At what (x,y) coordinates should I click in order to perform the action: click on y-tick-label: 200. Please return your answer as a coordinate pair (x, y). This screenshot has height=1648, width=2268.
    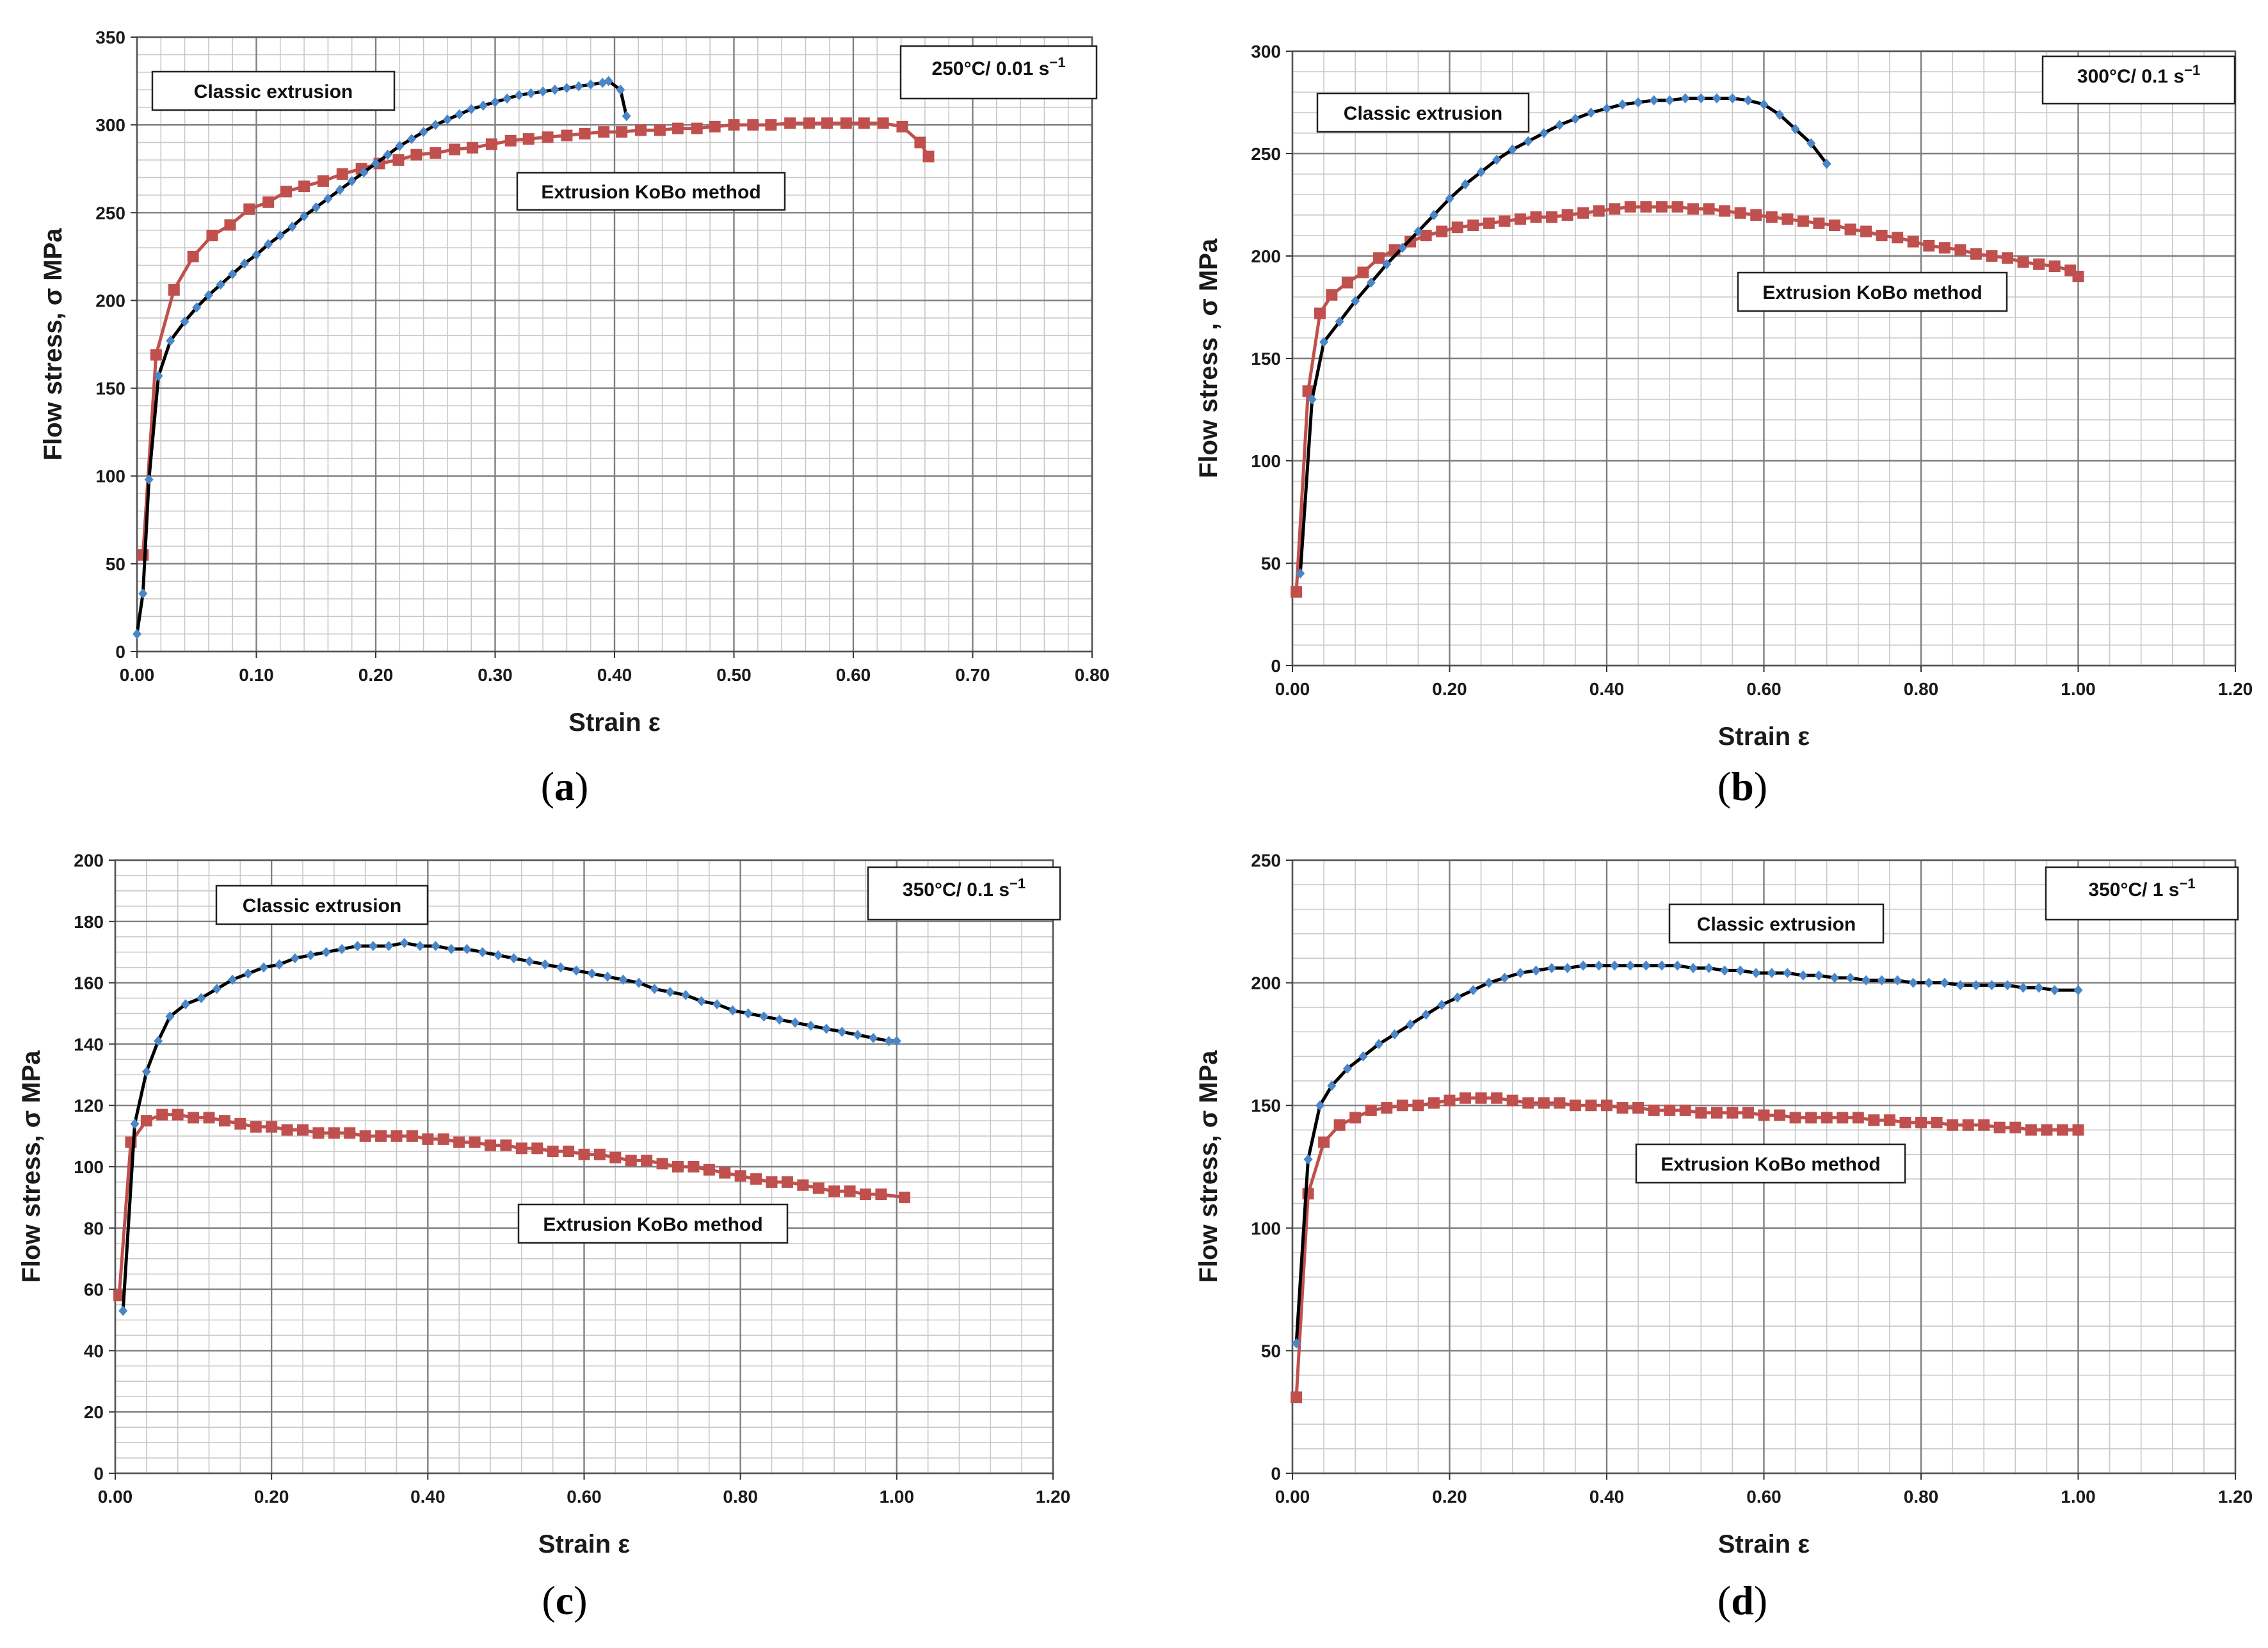
    Looking at the image, I should click on (89, 860).